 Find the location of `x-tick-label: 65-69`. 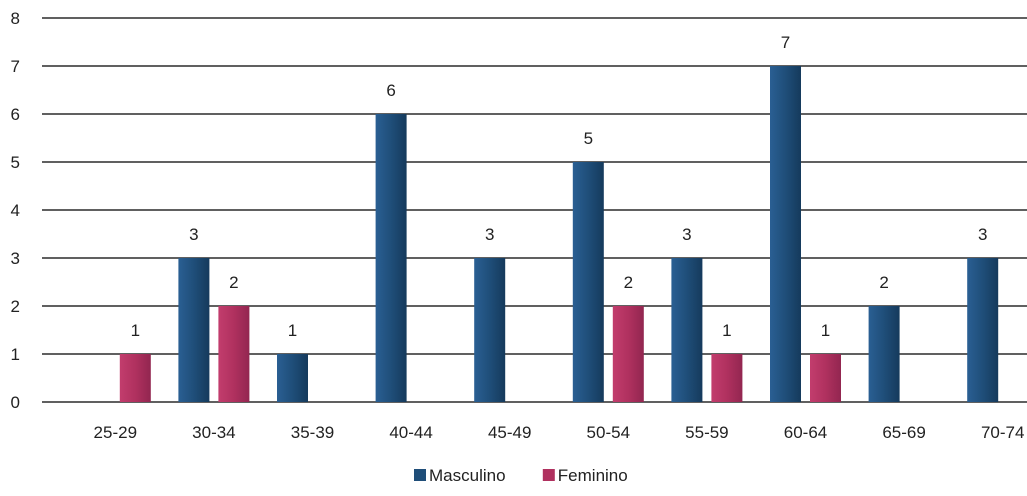

x-tick-label: 65-69 is located at coordinates (903, 432).